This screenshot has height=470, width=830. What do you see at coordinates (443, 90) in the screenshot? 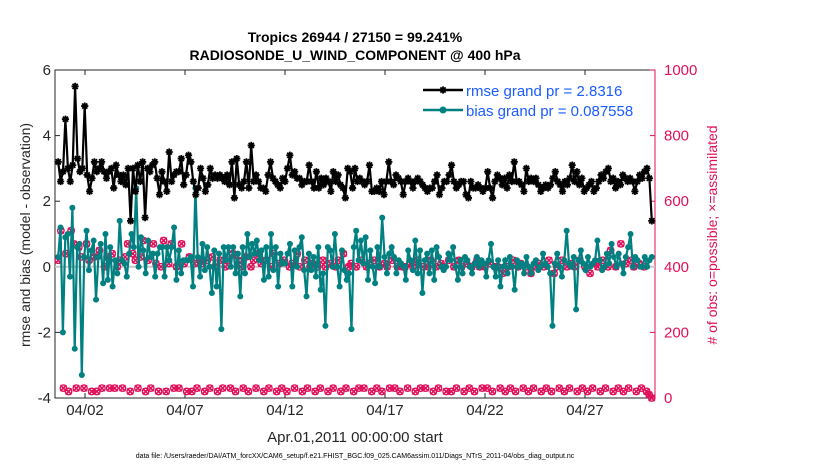
I see `legend-rmse-star` at bounding box center [443, 90].